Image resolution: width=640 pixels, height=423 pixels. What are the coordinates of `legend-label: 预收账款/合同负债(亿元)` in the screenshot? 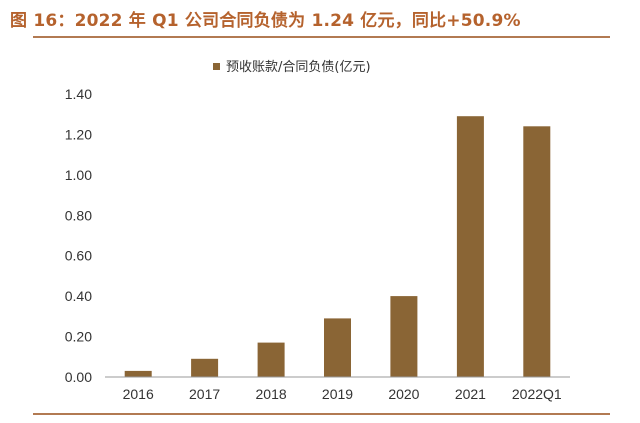 It's located at (298, 67).